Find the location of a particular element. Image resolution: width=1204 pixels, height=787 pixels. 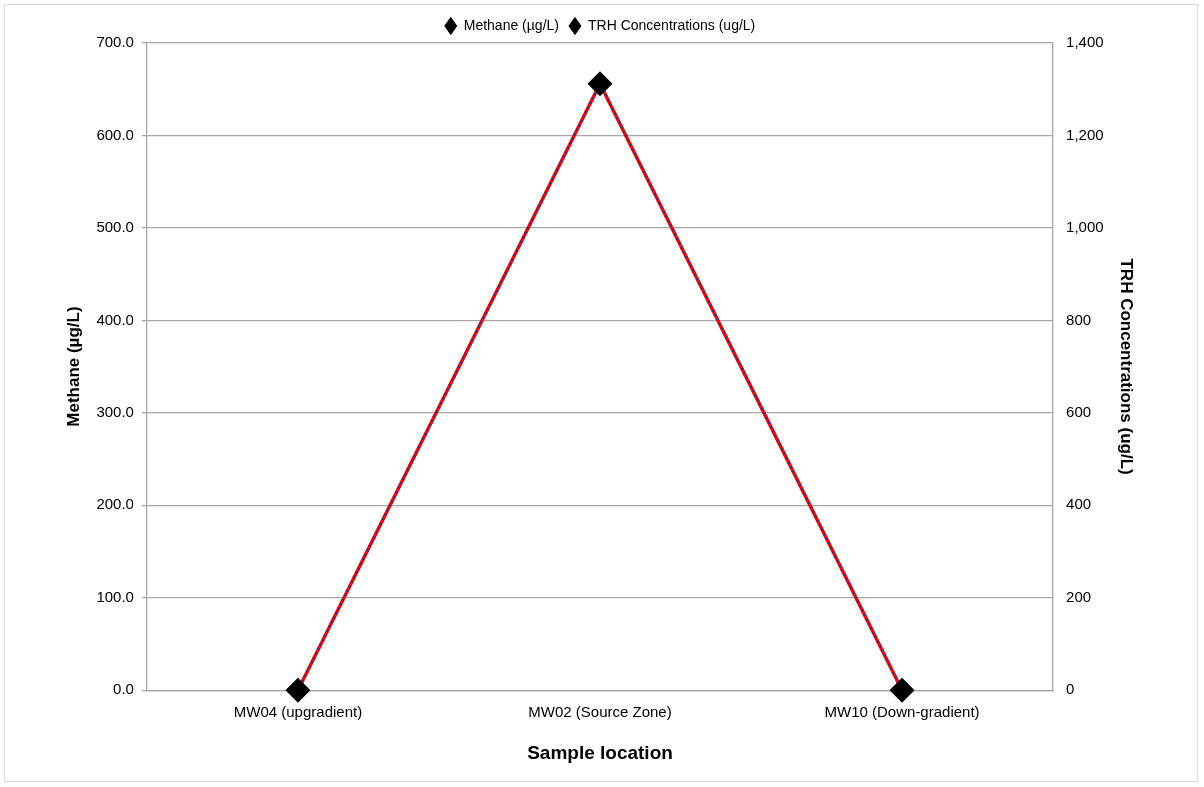

y-tick-label: 600.0 is located at coordinates (115, 134).